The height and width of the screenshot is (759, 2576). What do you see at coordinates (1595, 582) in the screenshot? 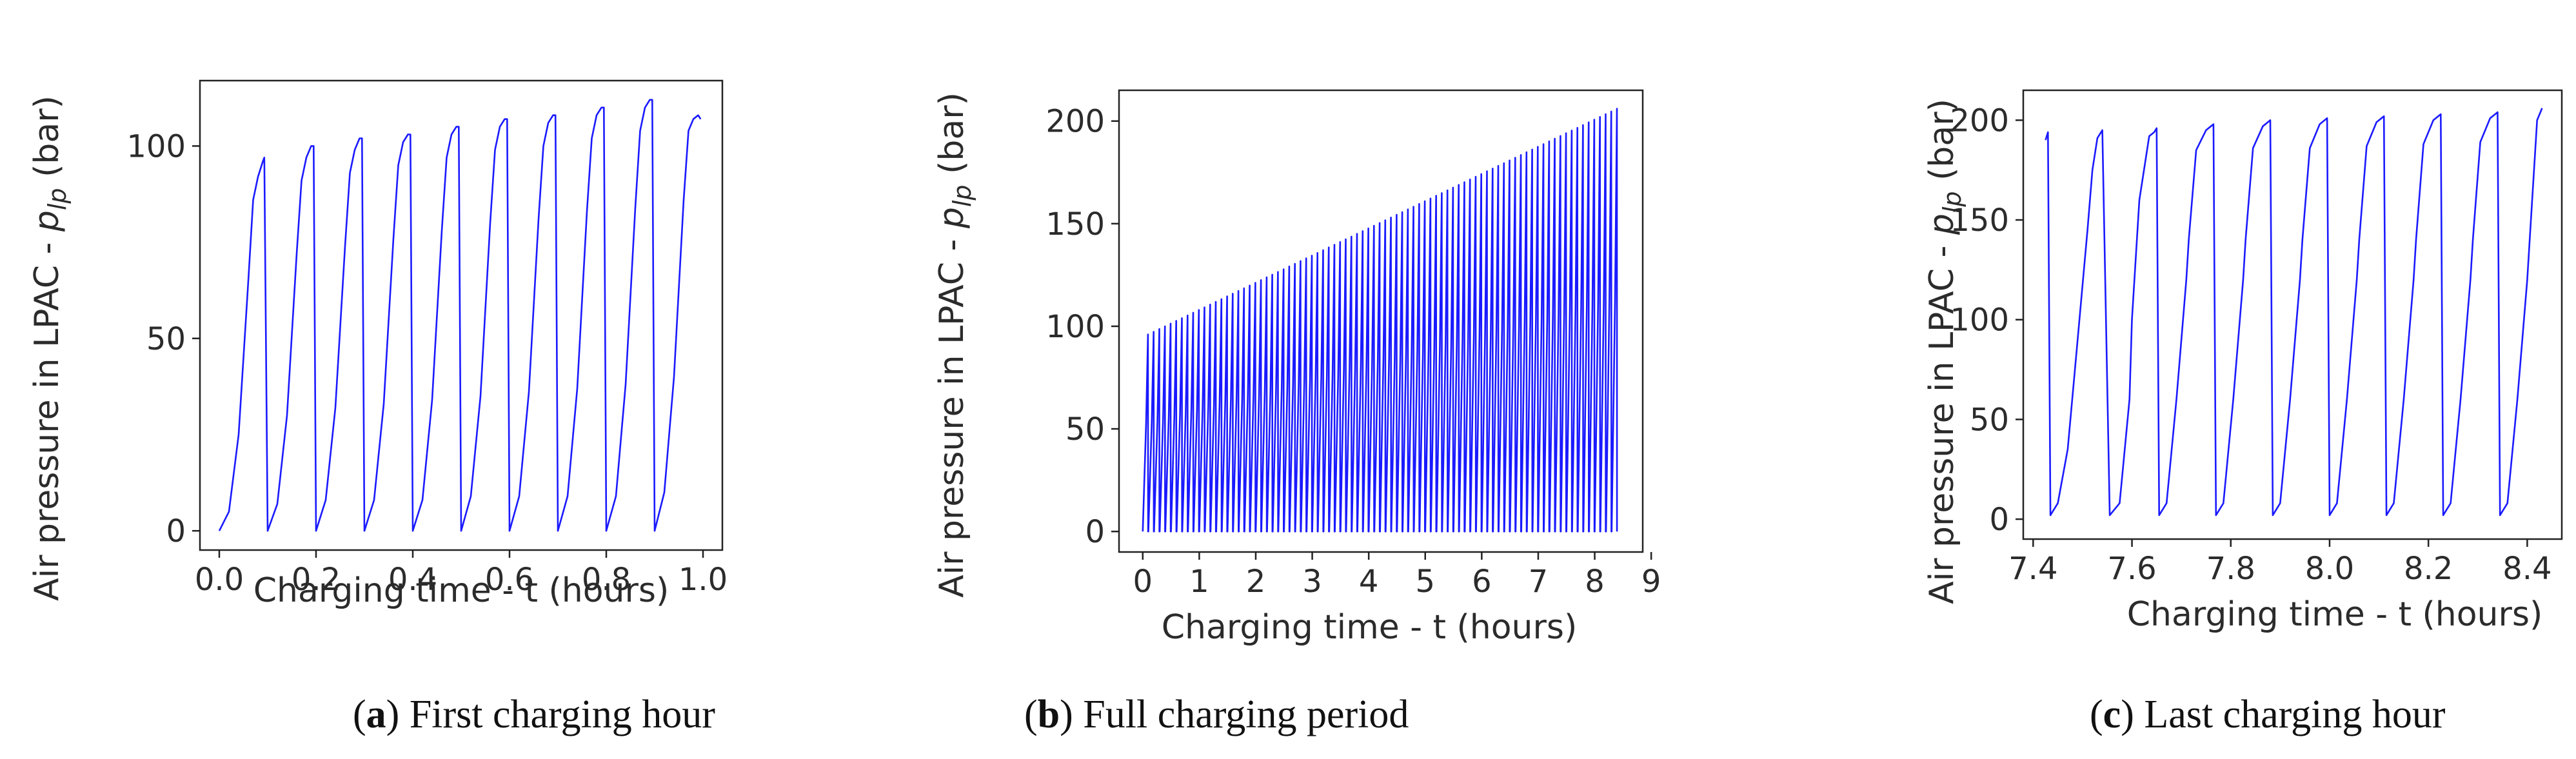
I see `x-tick-label-b: 8` at bounding box center [1595, 582].